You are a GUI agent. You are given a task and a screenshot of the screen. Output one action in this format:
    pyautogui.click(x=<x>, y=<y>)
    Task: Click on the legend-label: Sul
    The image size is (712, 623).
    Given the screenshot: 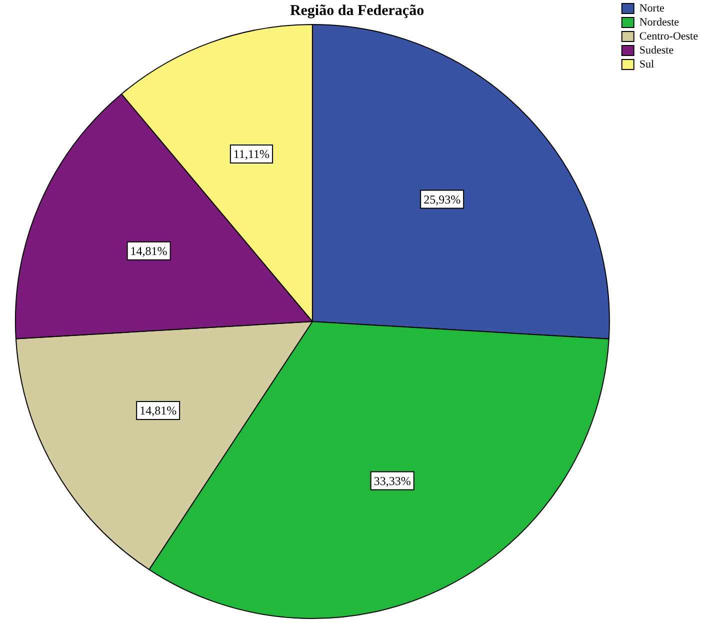 What is the action you would take?
    pyautogui.click(x=646, y=64)
    